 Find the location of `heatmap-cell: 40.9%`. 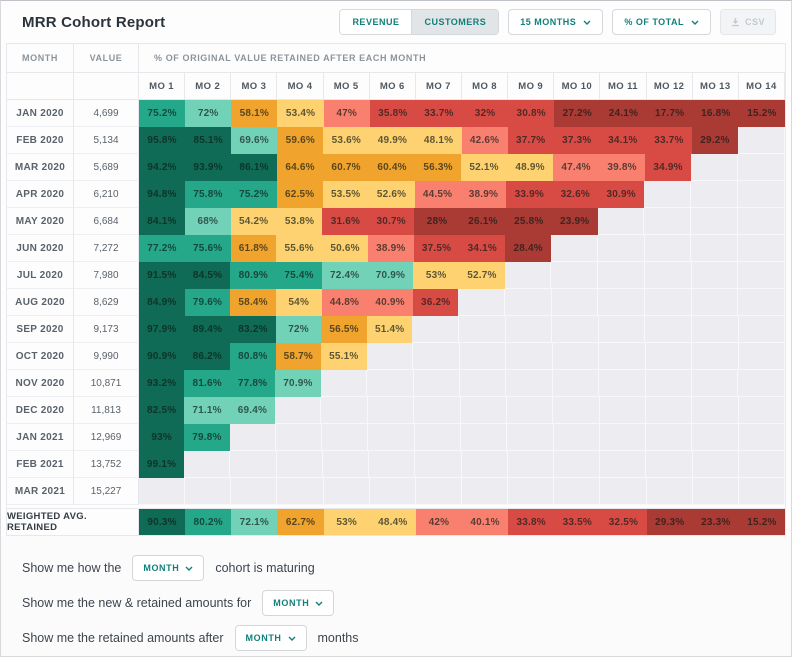

heatmap-cell: 40.9% is located at coordinates (390, 302).